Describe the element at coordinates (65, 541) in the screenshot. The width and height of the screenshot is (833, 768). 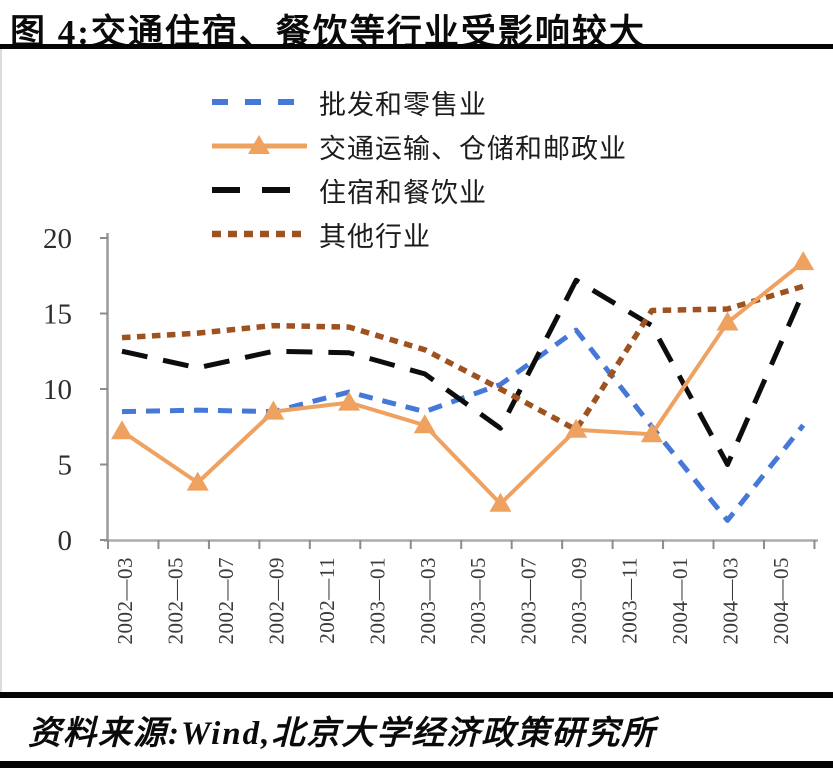
I see `y-tick-label: 0` at that location.